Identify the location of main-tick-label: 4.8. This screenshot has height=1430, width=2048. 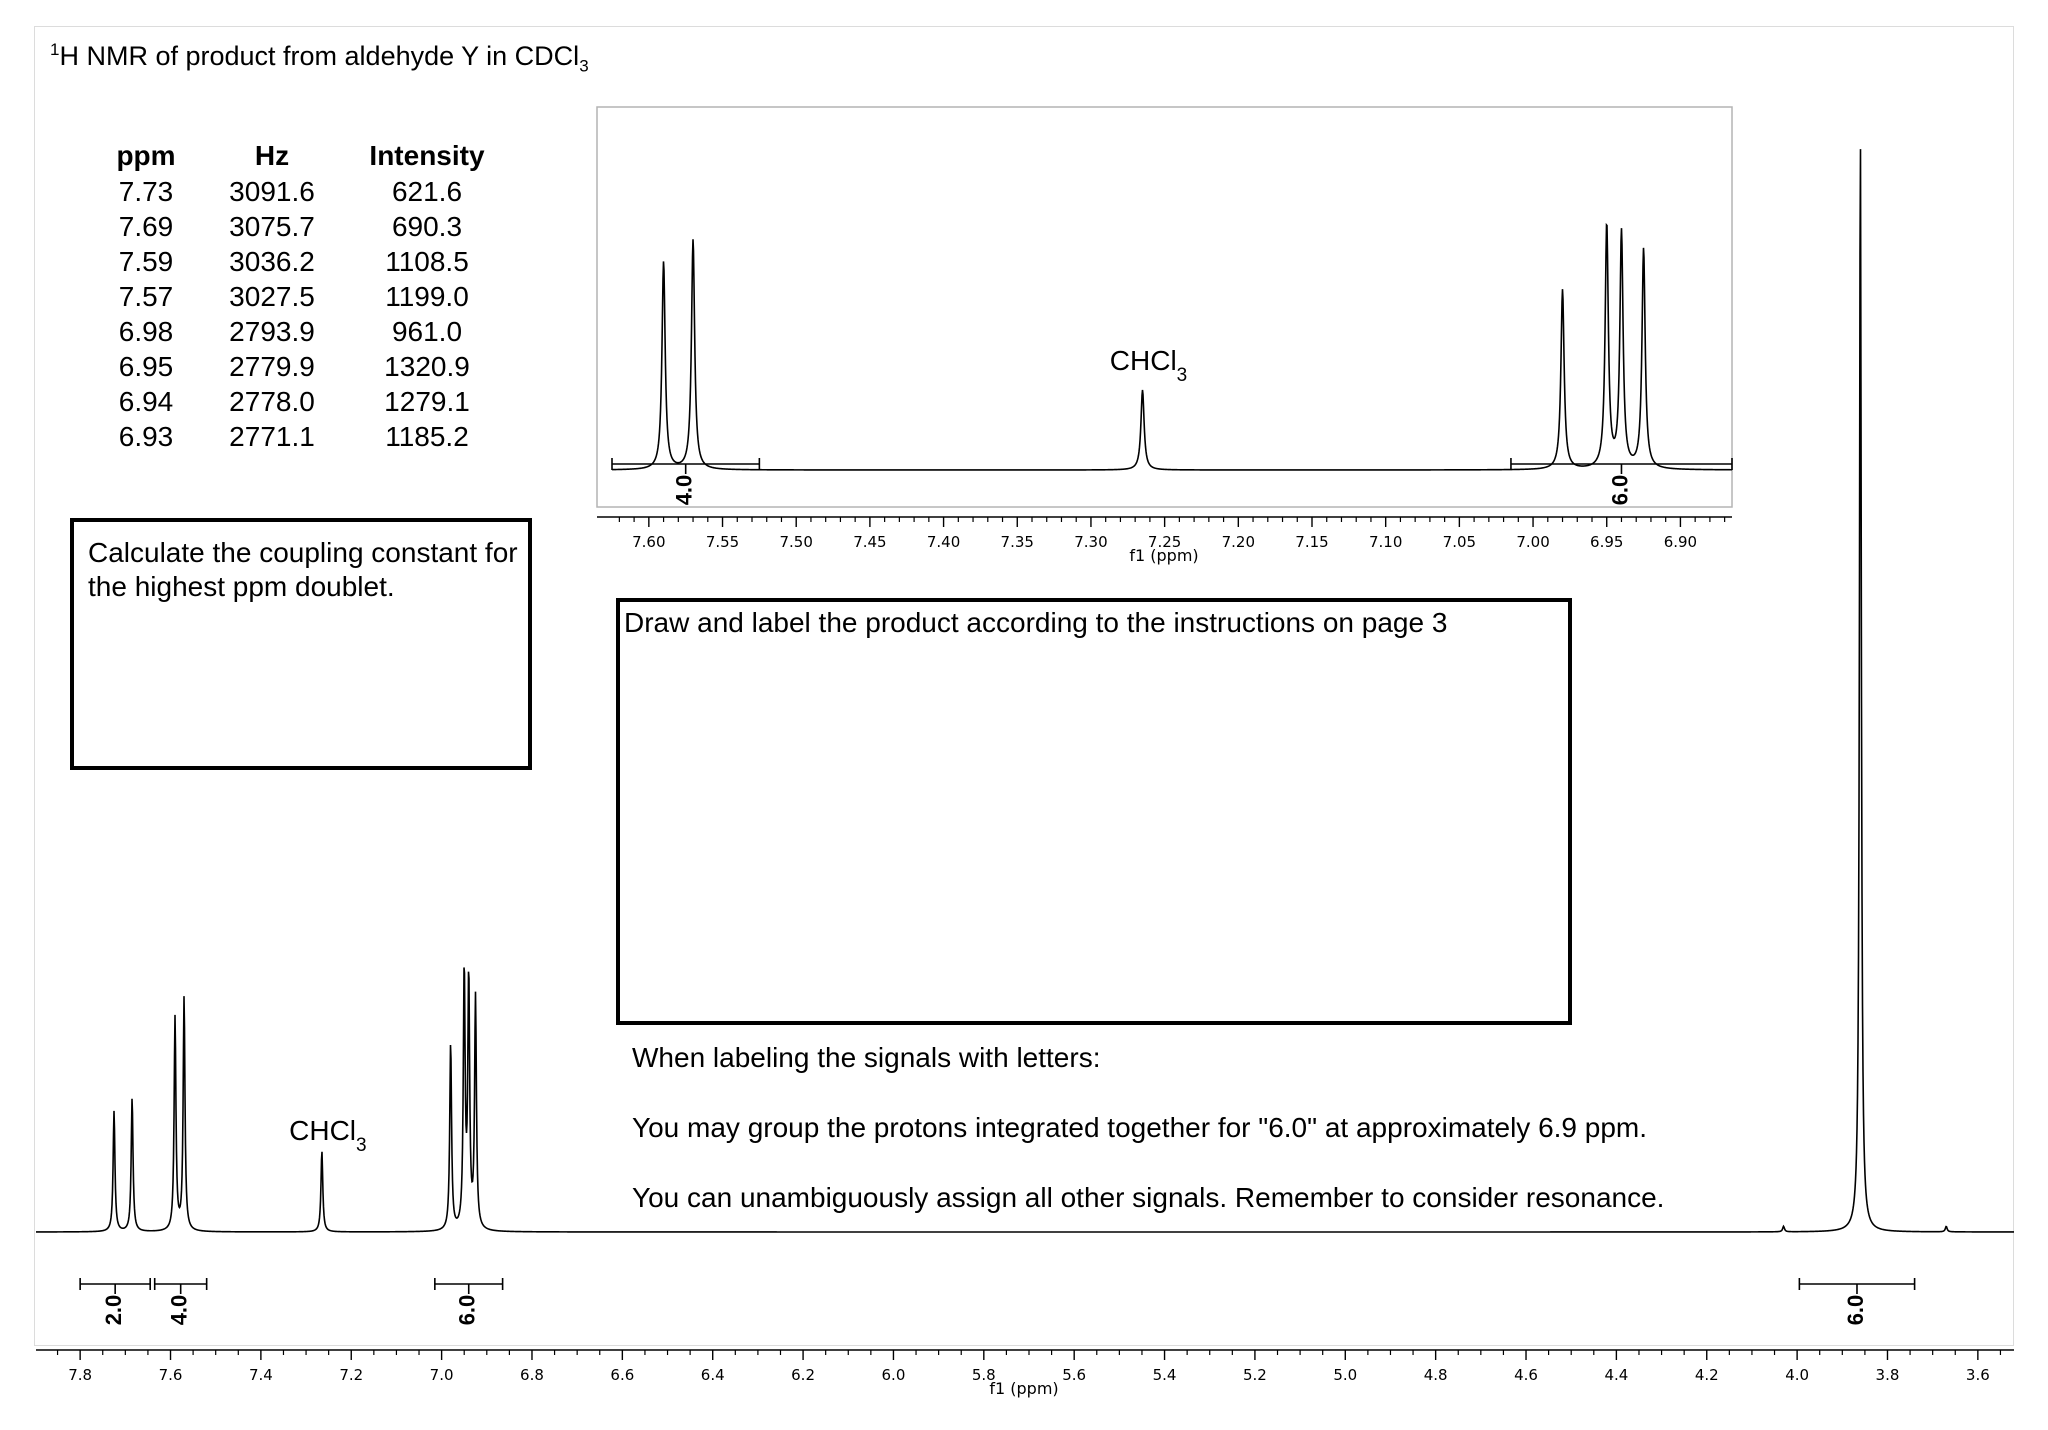
(1436, 1375).